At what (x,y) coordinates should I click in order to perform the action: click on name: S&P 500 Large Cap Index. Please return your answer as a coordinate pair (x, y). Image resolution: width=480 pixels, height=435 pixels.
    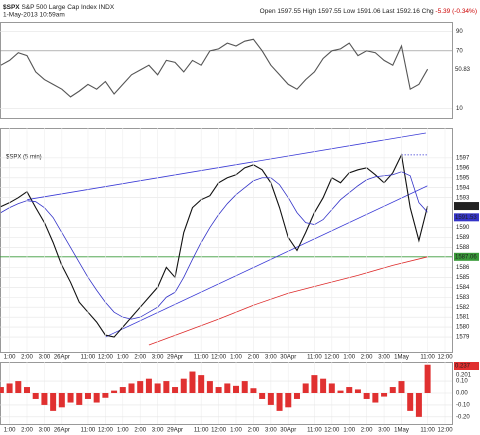
    Looking at the image, I should click on (59, 7).